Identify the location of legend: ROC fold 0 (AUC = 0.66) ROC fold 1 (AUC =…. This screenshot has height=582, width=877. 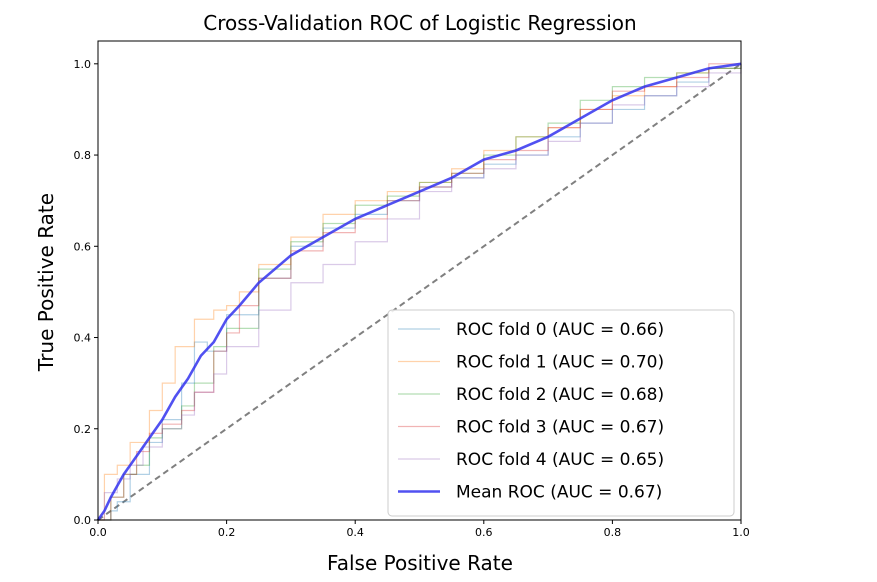
(561, 413).